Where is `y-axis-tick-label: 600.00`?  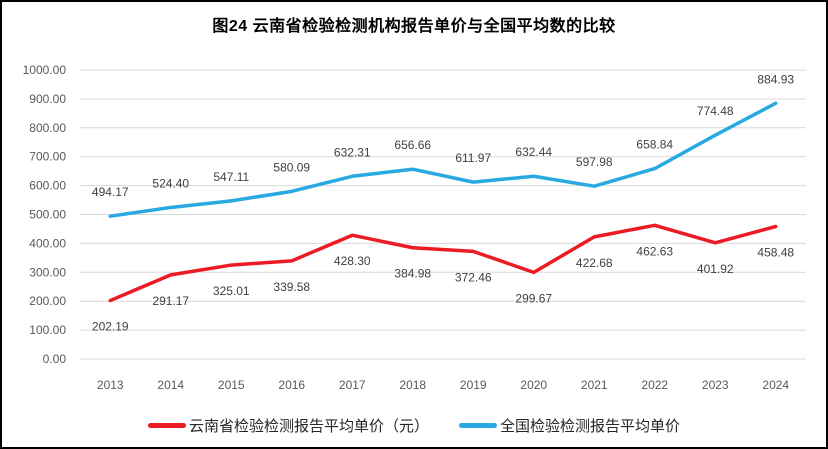
y-axis-tick-label: 600.00 is located at coordinates (47, 186).